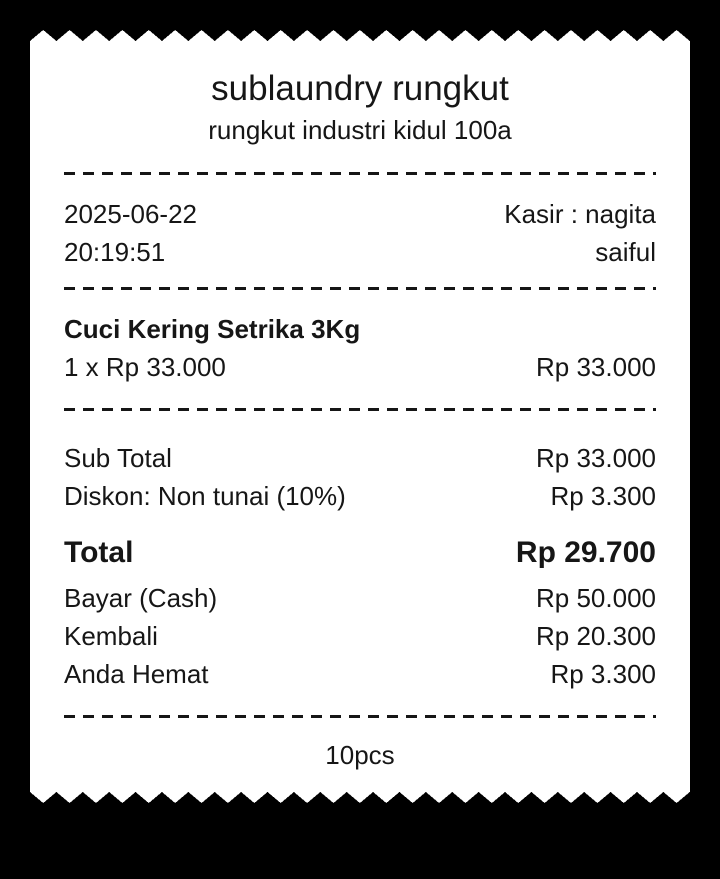  What do you see at coordinates (603, 496) in the screenshot?
I see `discount-value: Rp 3.300` at bounding box center [603, 496].